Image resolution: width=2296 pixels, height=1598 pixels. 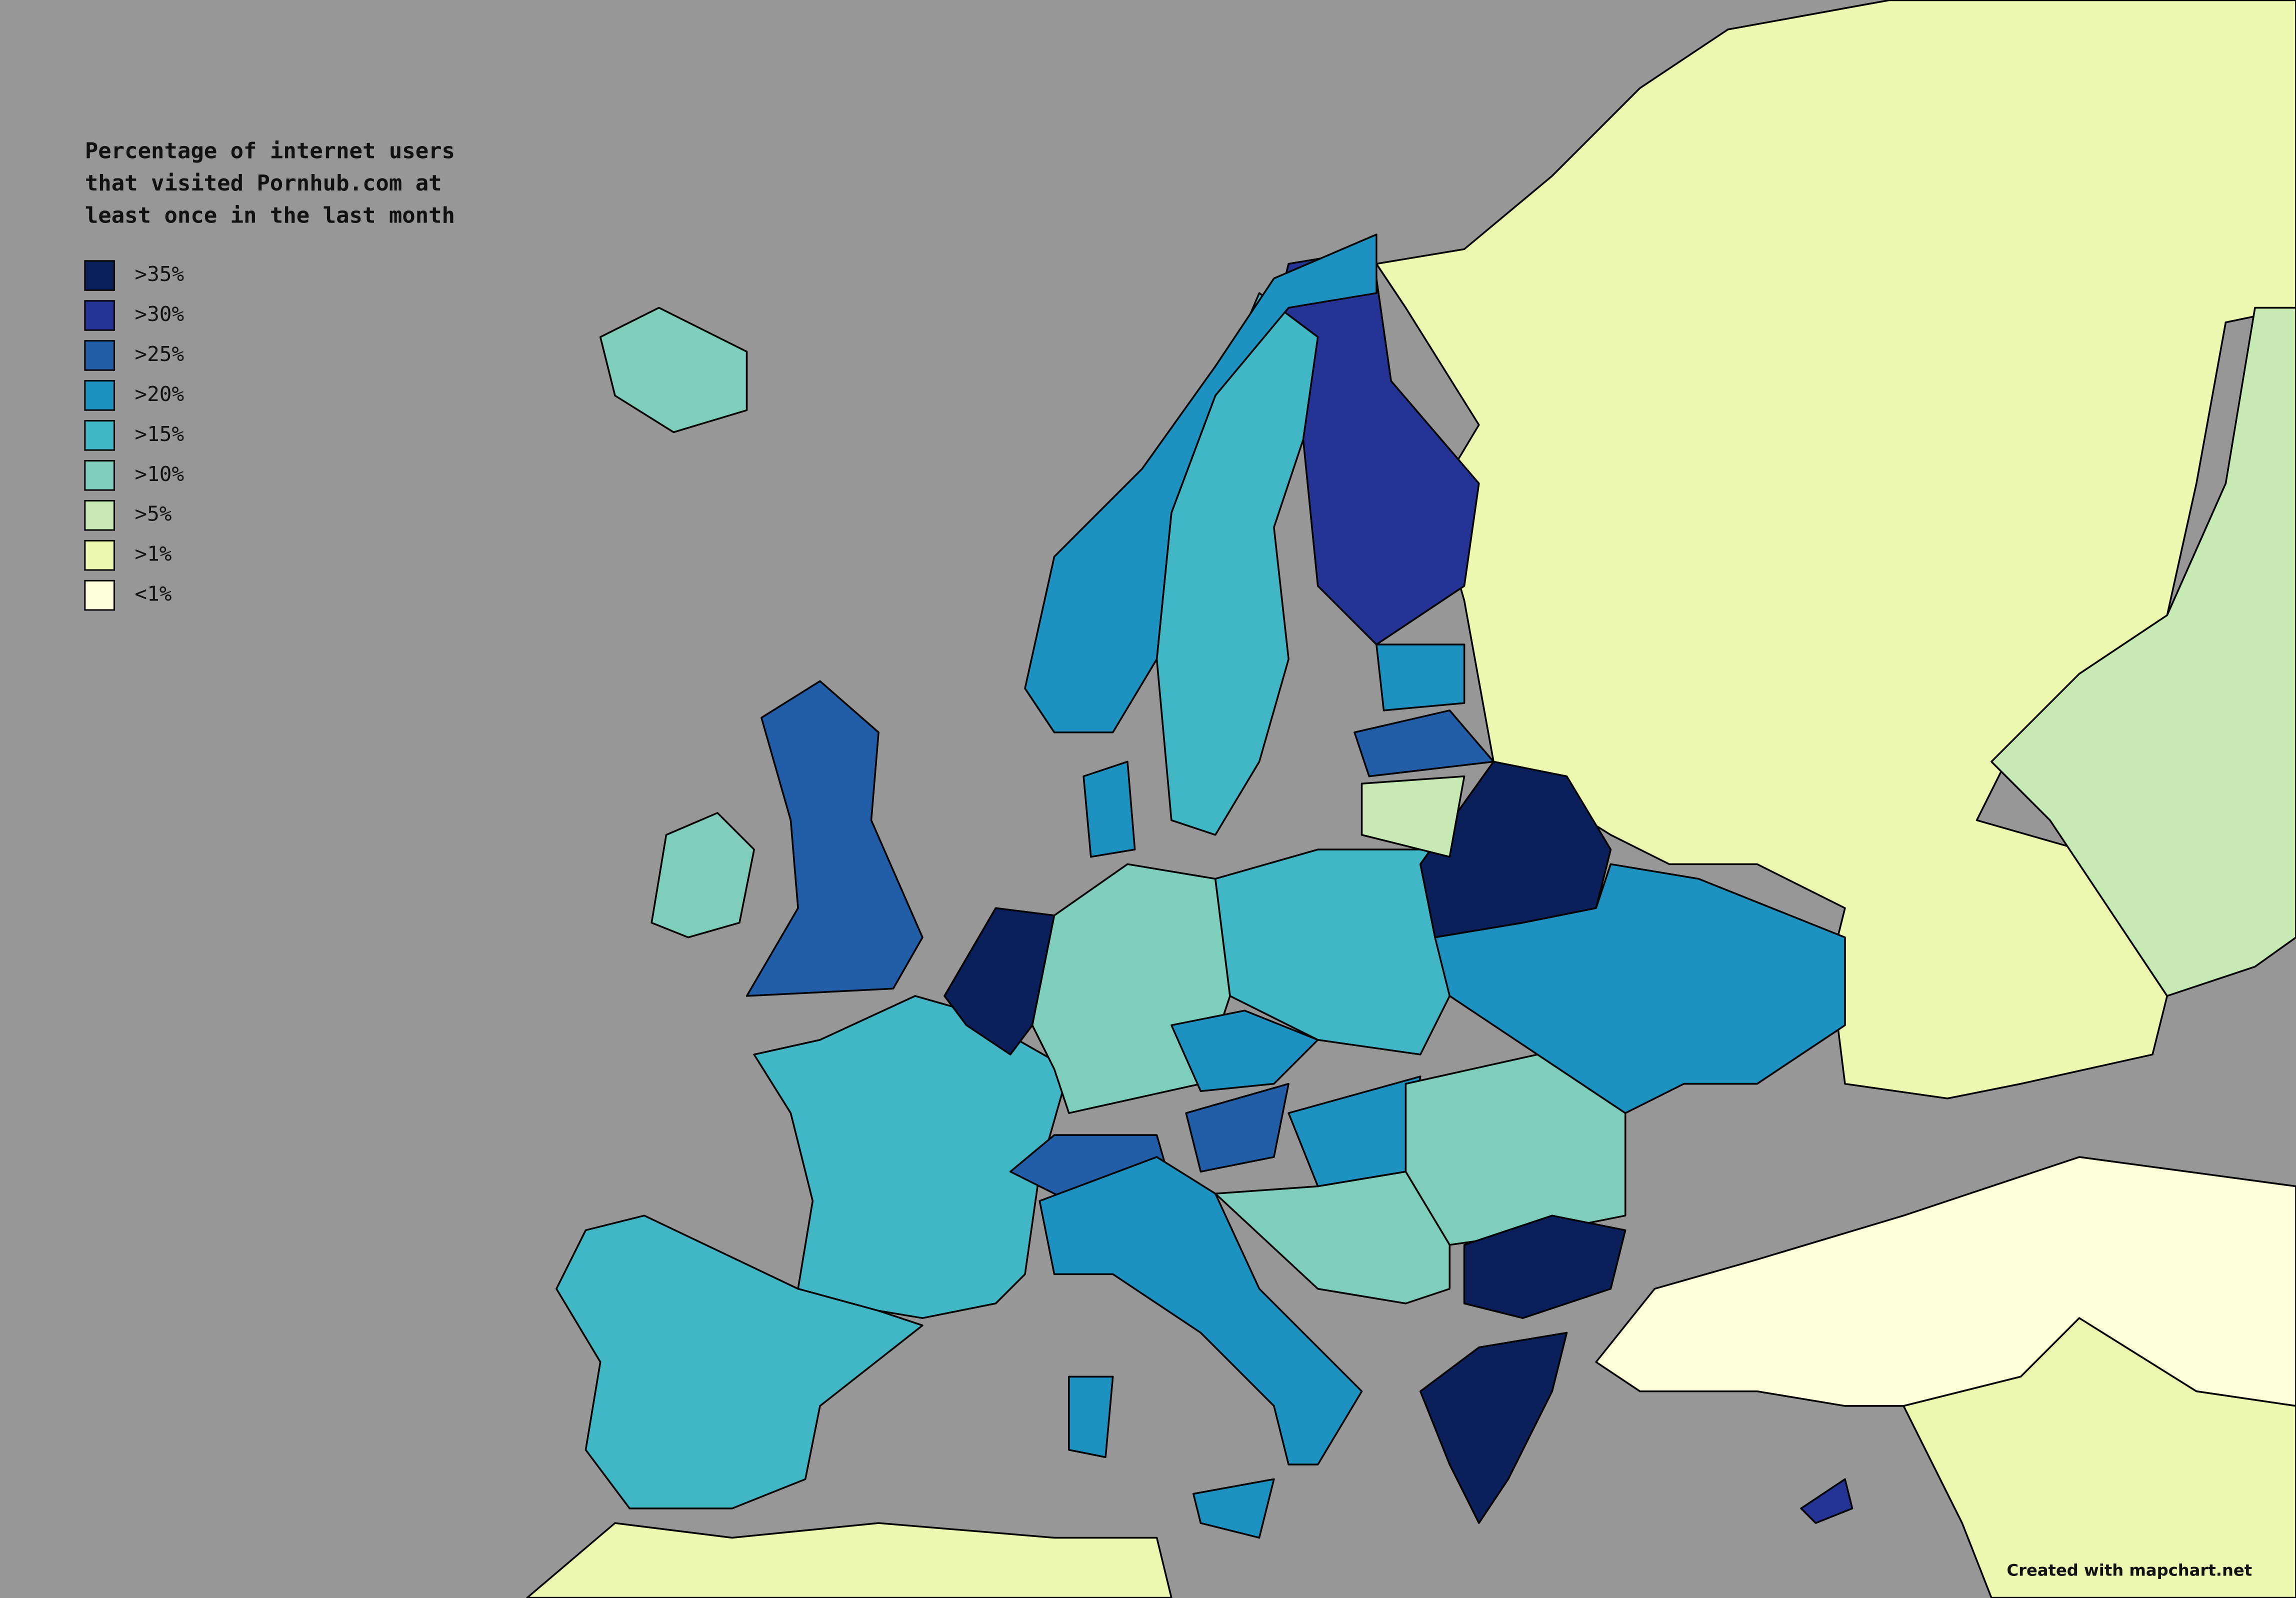 What do you see at coordinates (159, 394) in the screenshot?
I see `legend-label: >20%` at bounding box center [159, 394].